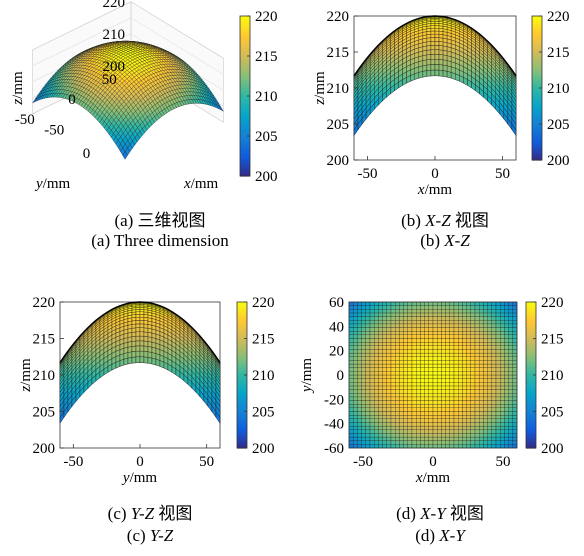 This screenshot has height=556, width=584. What do you see at coordinates (114, 5) in the screenshot?
I see `z-tick-label: 220` at bounding box center [114, 5].